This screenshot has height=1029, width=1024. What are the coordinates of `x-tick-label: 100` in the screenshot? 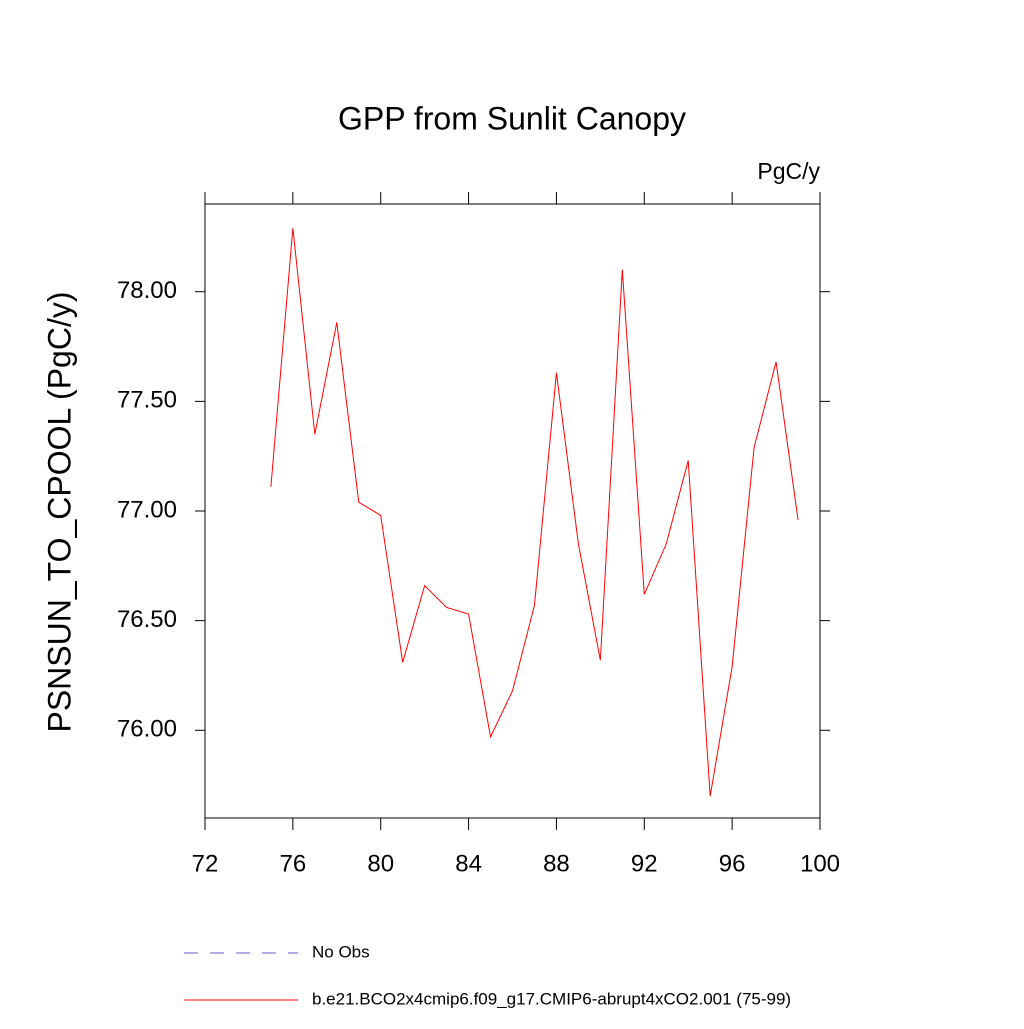 It's located at (820, 863).